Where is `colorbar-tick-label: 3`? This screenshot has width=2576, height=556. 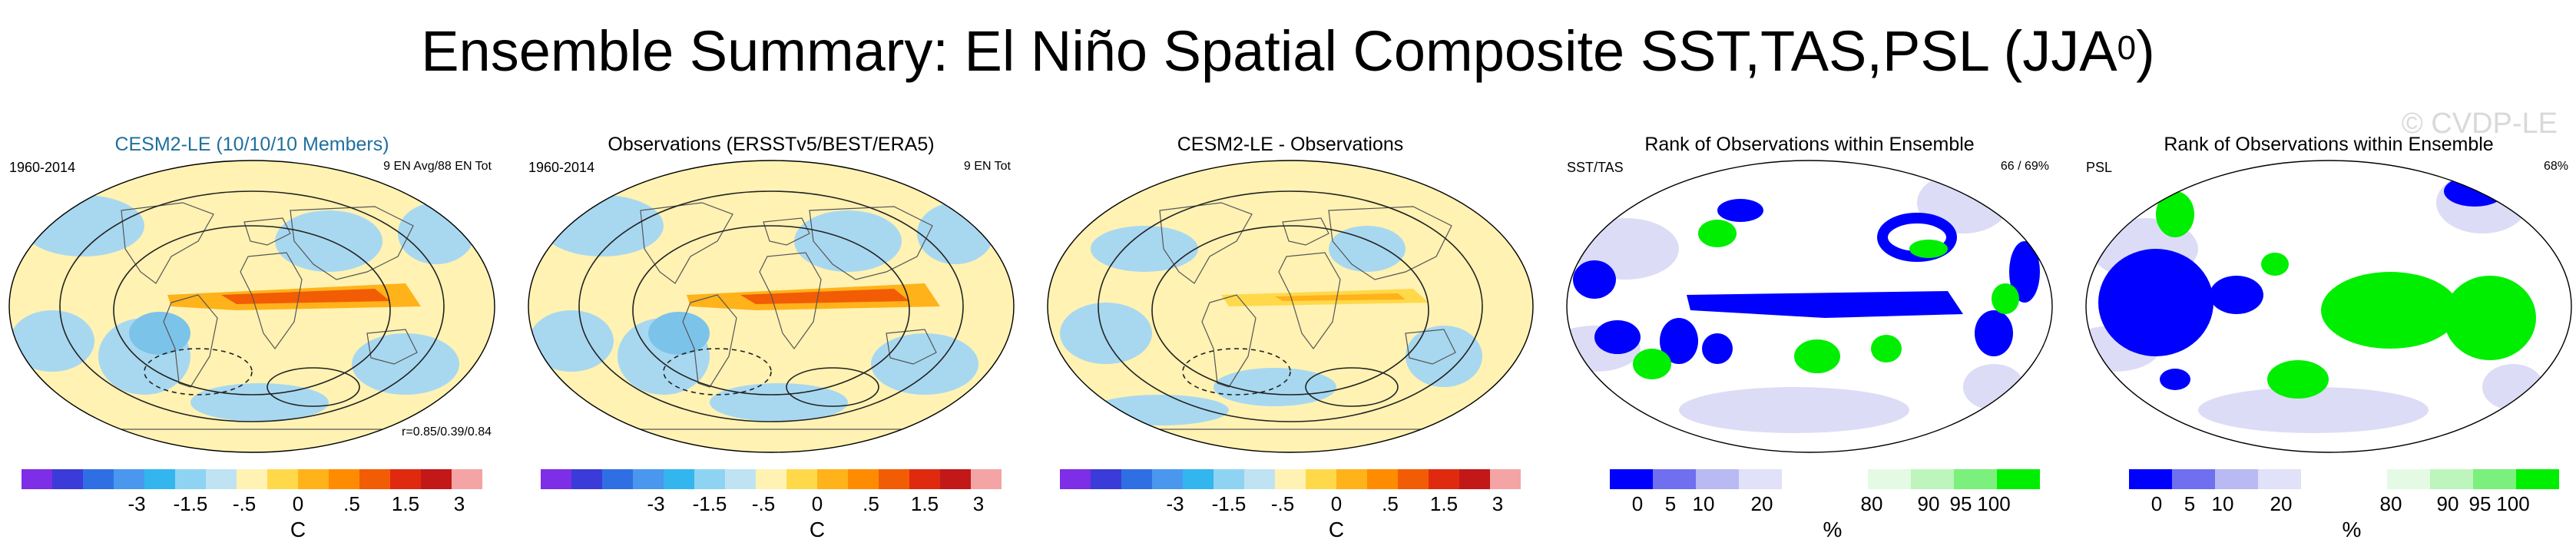 colorbar-tick-label: 3 is located at coordinates (978, 503).